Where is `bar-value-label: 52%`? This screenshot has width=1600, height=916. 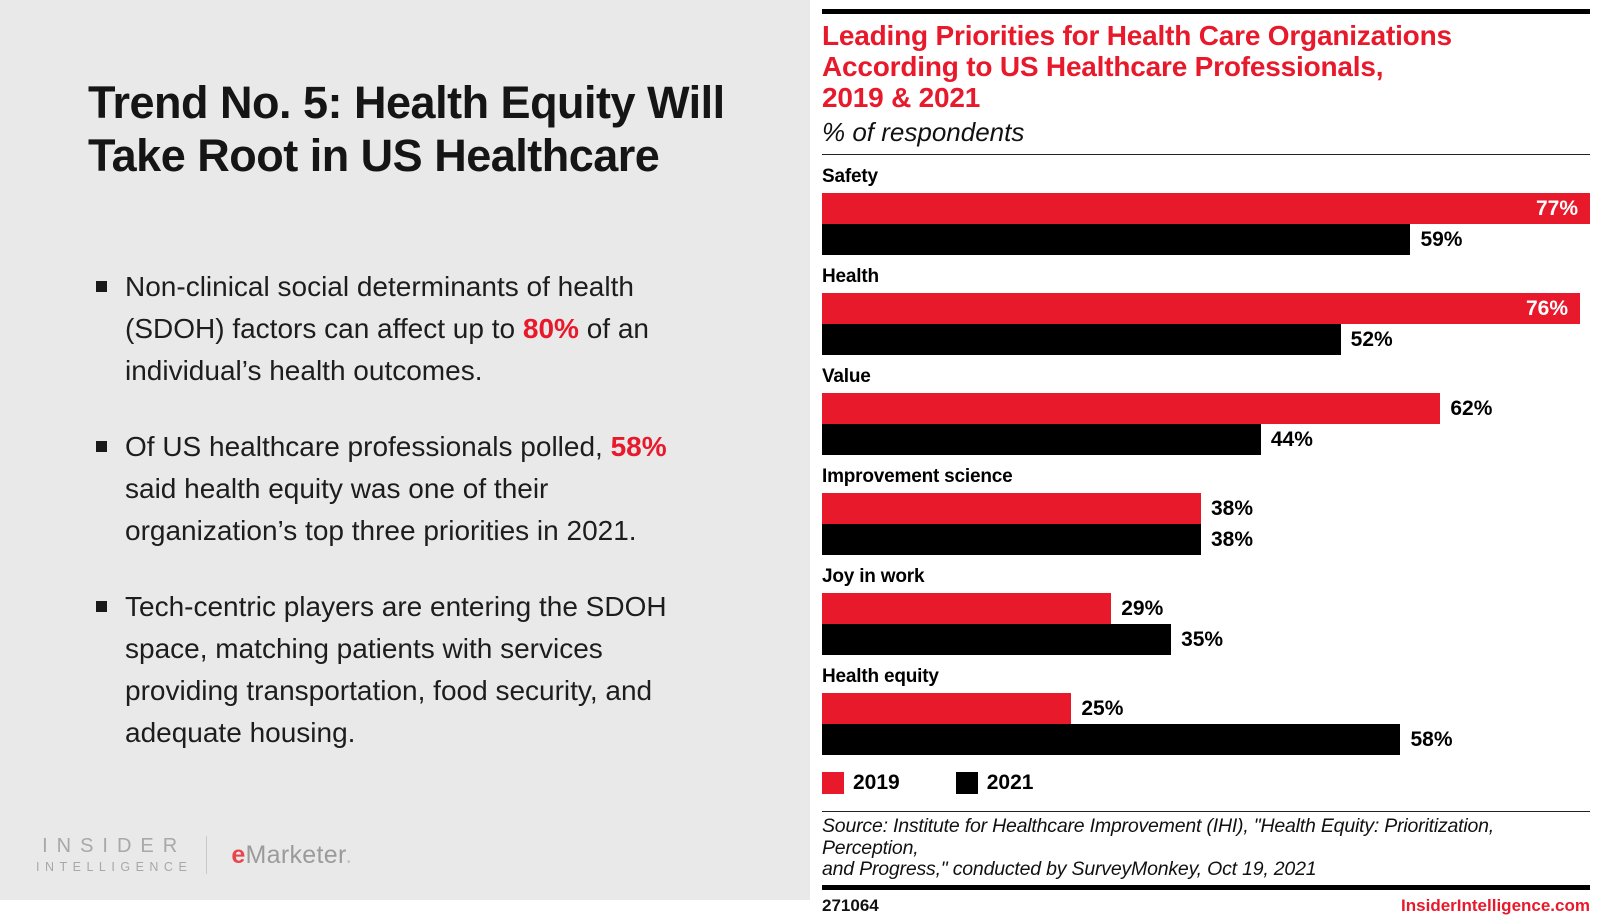
bar-value-label: 52% is located at coordinates (1371, 339).